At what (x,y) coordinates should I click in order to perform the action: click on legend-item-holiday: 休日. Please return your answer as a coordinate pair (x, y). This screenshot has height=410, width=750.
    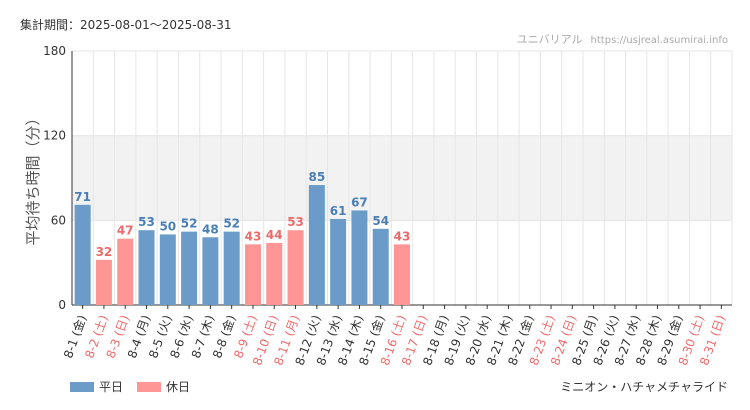
    Looking at the image, I should click on (163, 386).